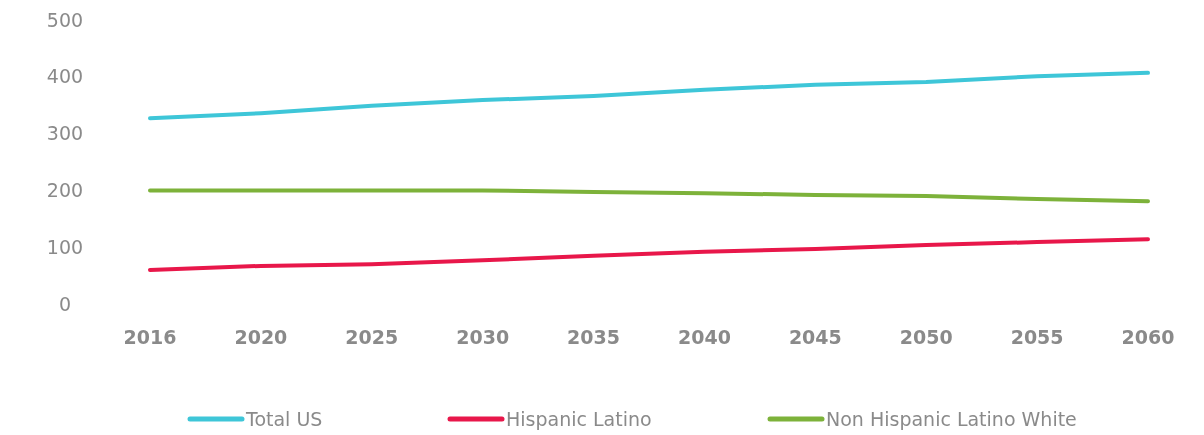 This screenshot has width=1204, height=435. Describe the element at coordinates (815, 336) in the screenshot. I see `x-tick-label: 2045` at that location.